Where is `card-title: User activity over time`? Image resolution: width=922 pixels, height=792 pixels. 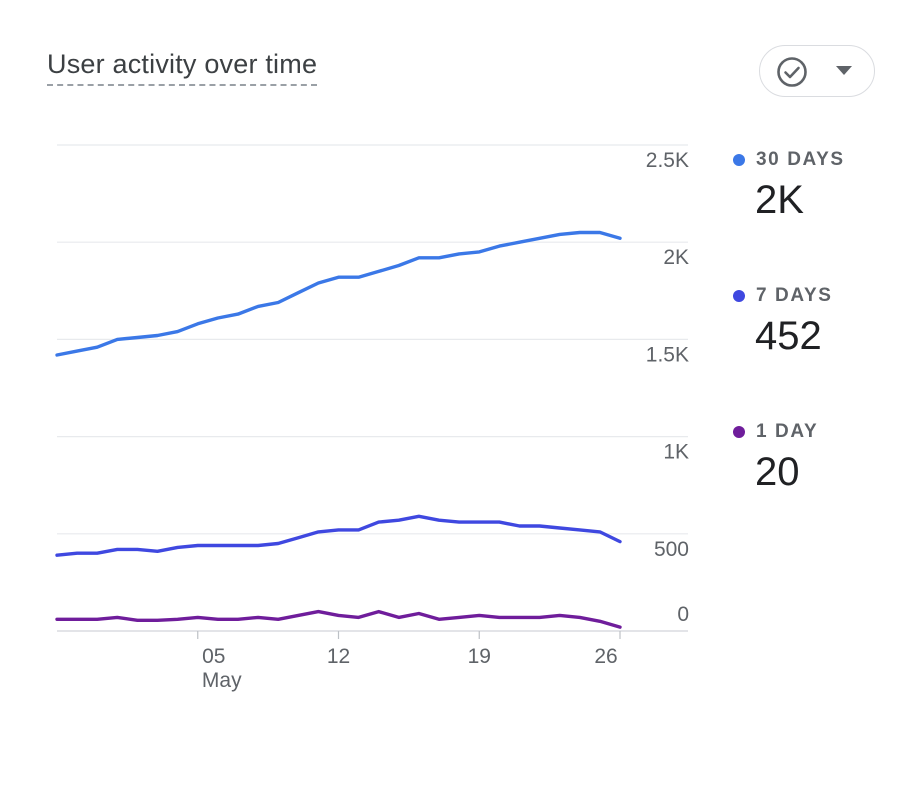 card-title: User activity over time is located at coordinates (182, 67).